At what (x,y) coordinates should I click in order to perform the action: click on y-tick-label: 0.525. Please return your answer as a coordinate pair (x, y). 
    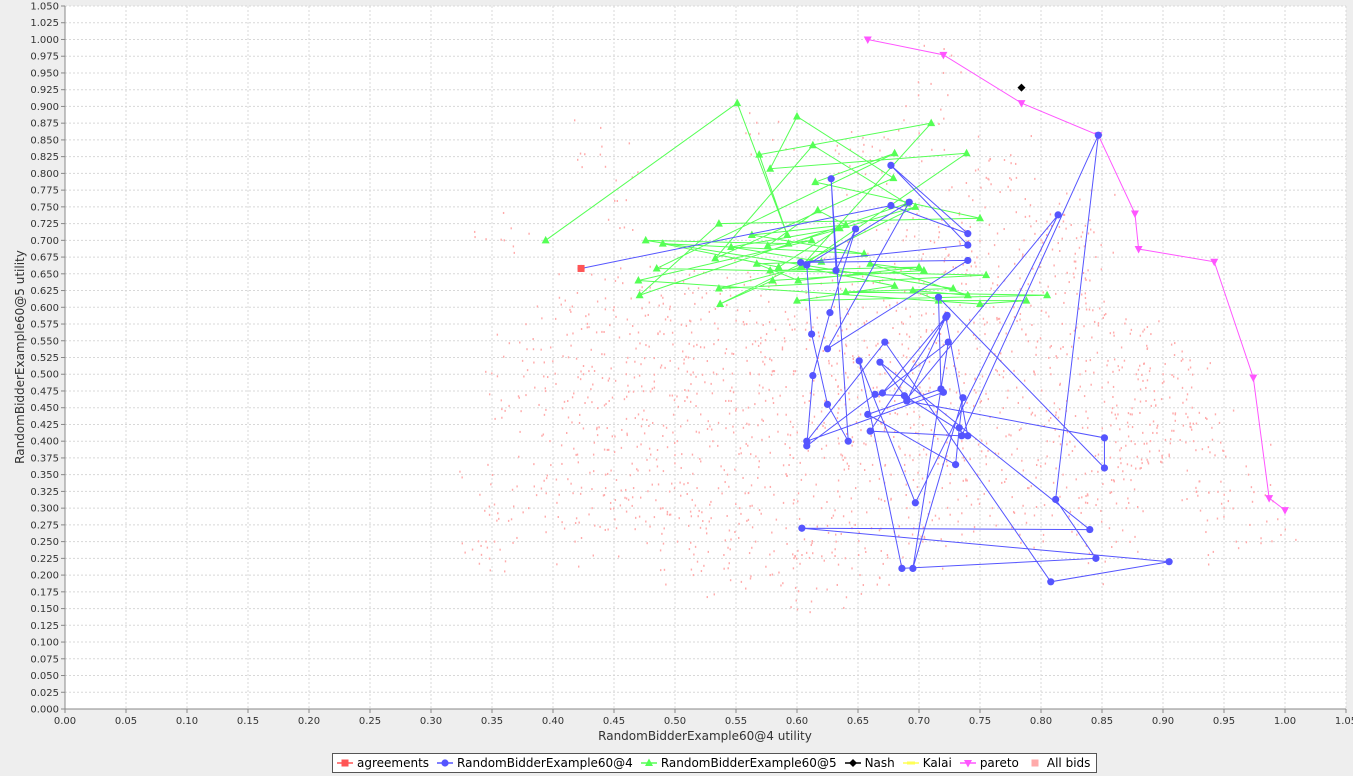
    Looking at the image, I should click on (44, 358).